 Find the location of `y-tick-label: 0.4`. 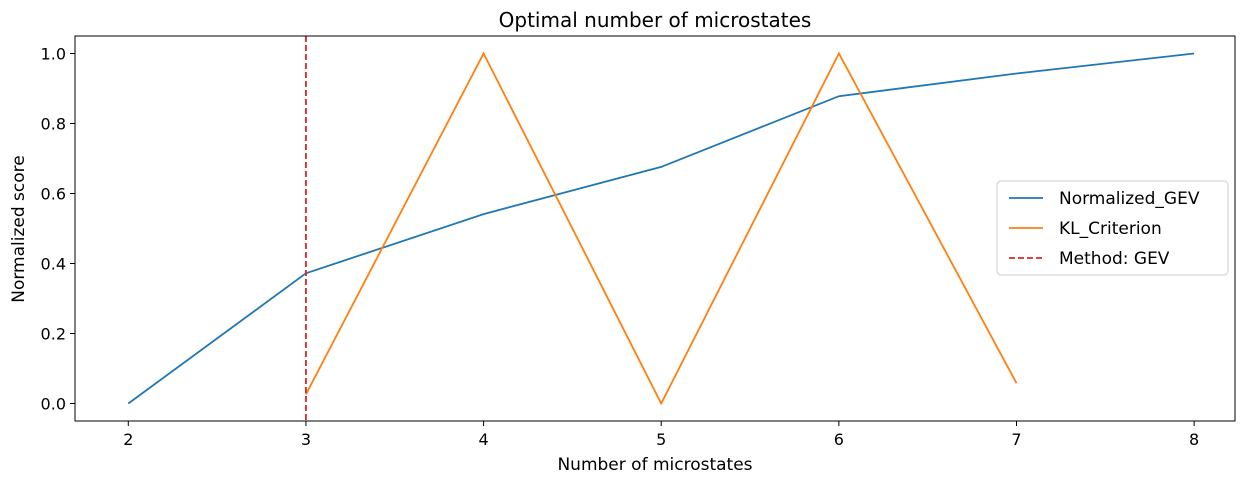

y-tick-label: 0.4 is located at coordinates (53, 264).